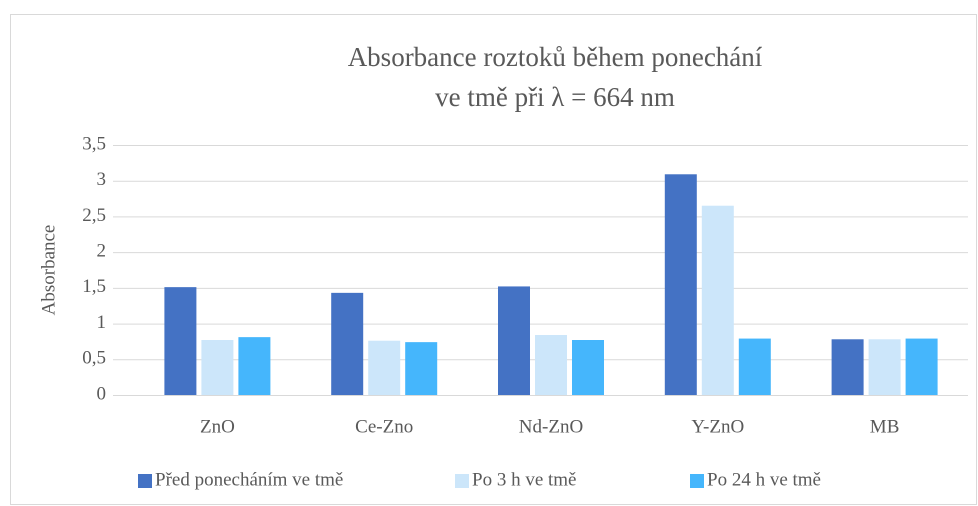 This screenshot has width=978, height=506. What do you see at coordinates (102, 251) in the screenshot?
I see `y-tick-label: 2` at bounding box center [102, 251].